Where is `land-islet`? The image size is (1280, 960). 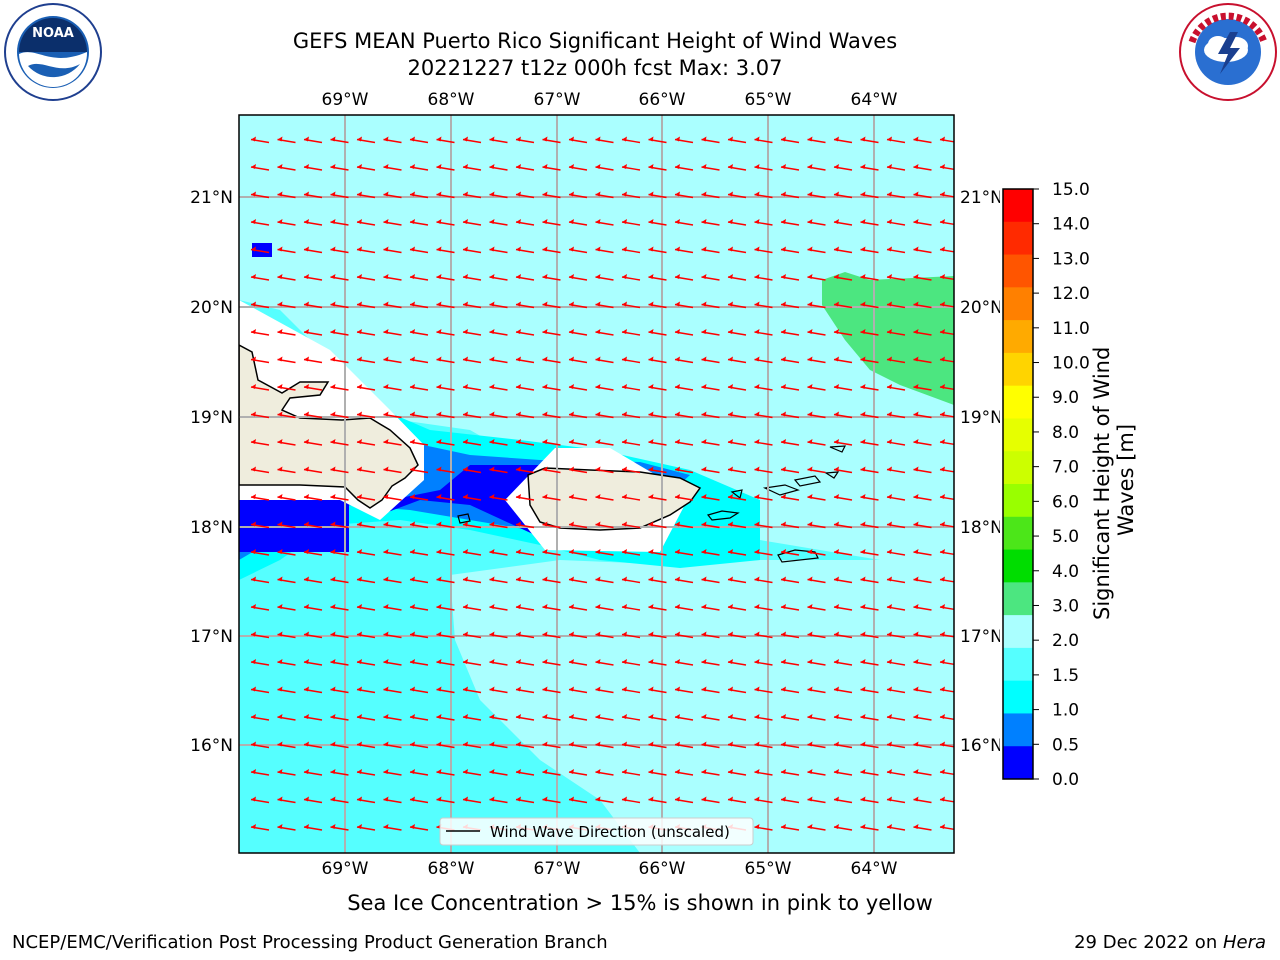 land-islet is located at coordinates (832, 475).